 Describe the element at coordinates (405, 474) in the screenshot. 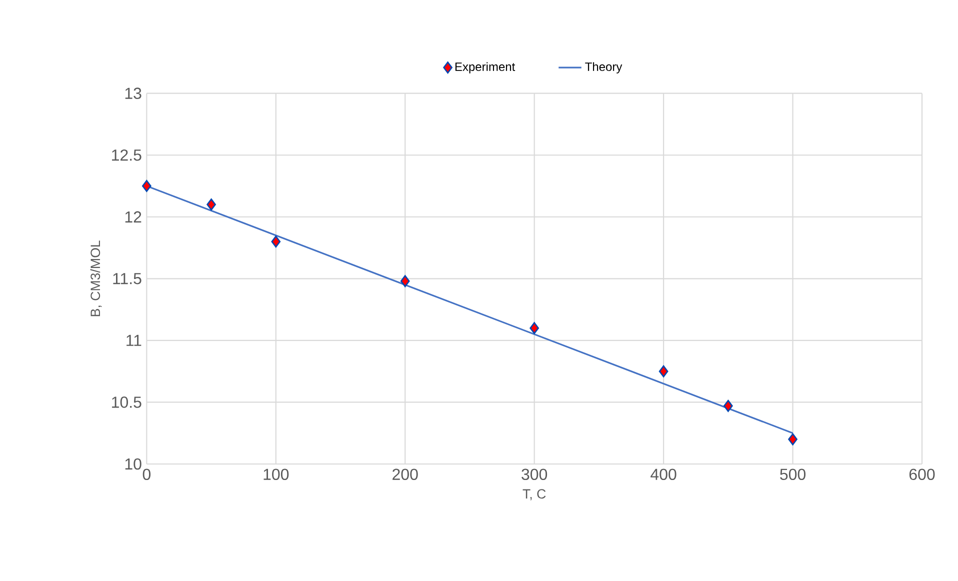

I see `x-tick-label: 200` at that location.